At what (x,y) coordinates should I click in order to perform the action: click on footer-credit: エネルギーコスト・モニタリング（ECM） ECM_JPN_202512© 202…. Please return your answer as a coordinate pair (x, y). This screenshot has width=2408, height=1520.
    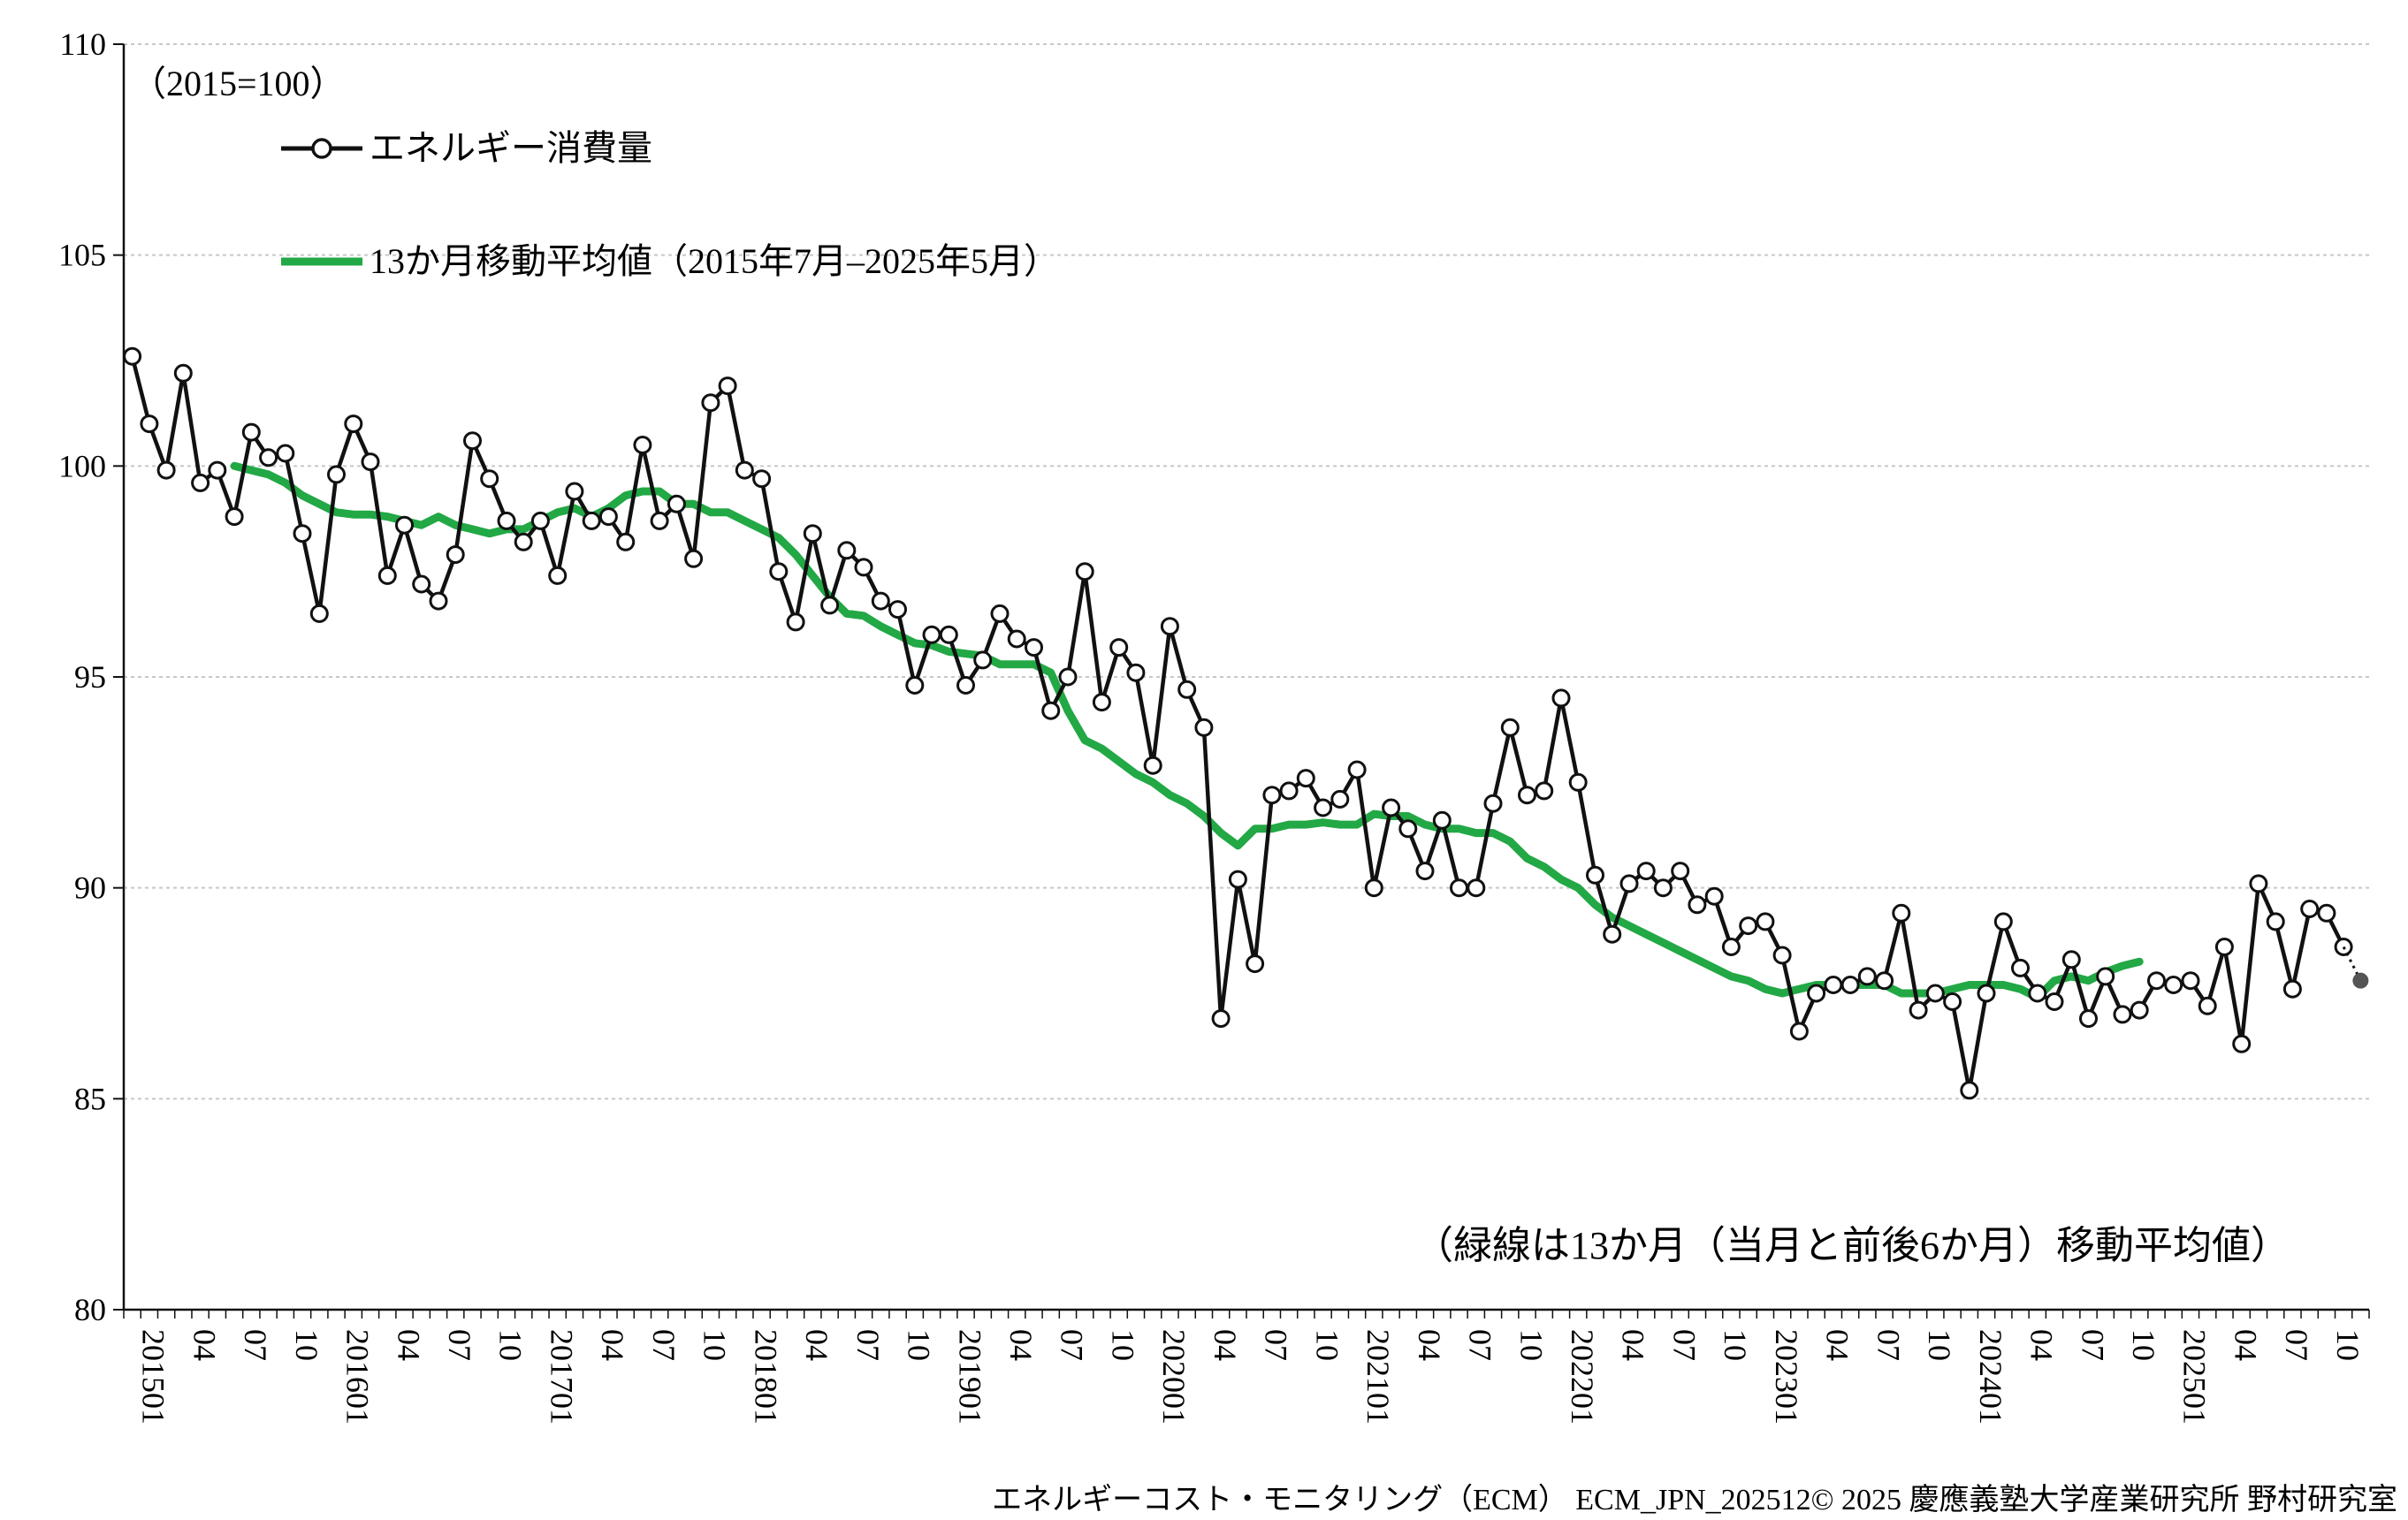
    Looking at the image, I should click on (1694, 1499).